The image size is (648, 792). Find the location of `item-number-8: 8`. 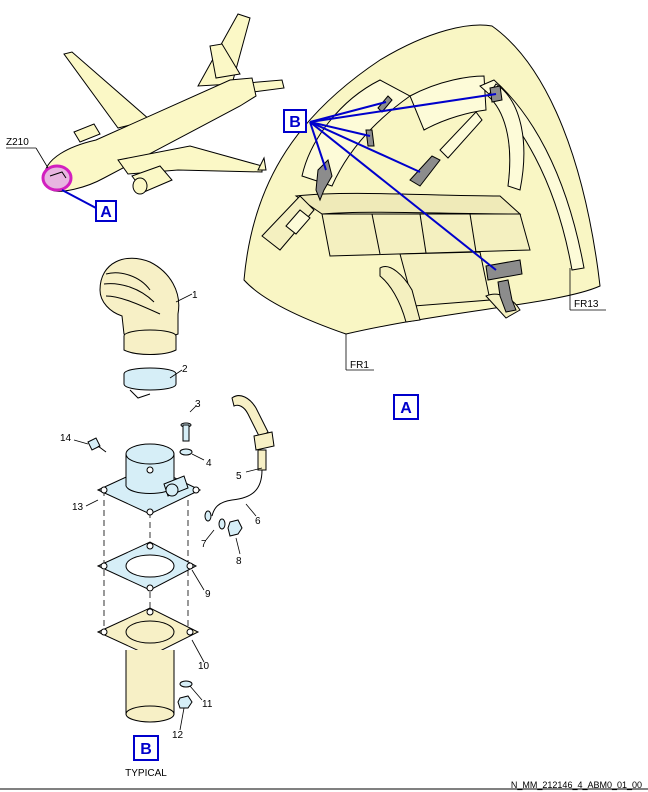

item-number-8: 8 is located at coordinates (239, 561).